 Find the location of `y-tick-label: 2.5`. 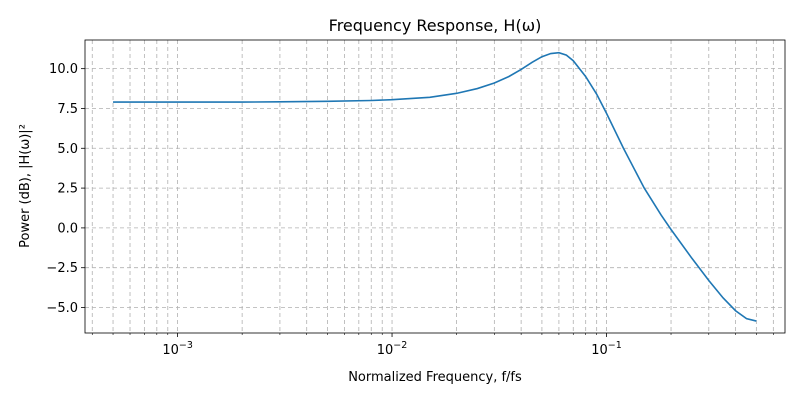

y-tick-label: 2.5 is located at coordinates (67, 189).